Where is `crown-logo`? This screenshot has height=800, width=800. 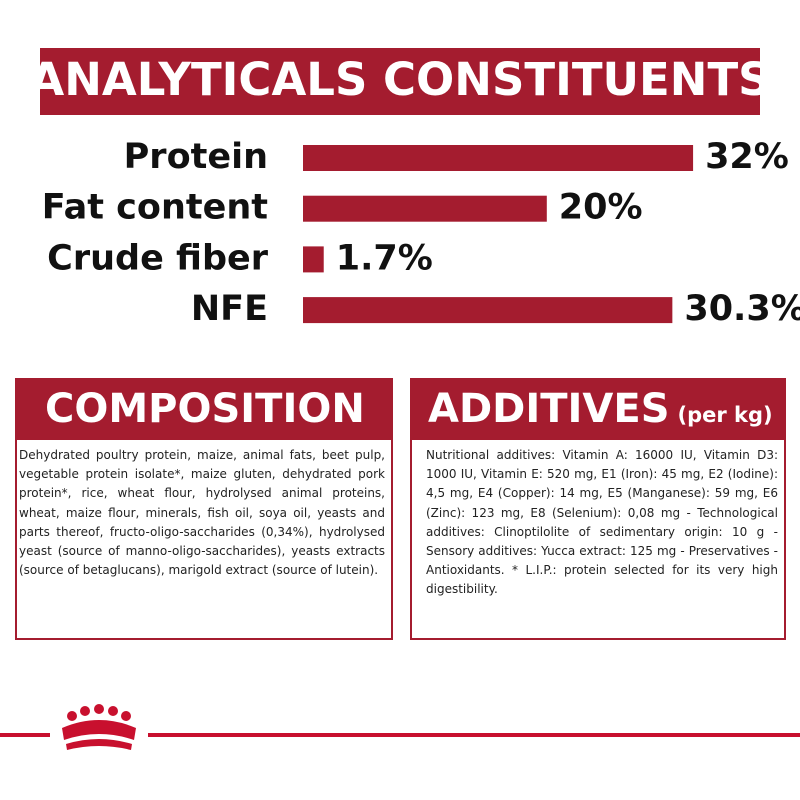
crown-logo is located at coordinates (99, 727).